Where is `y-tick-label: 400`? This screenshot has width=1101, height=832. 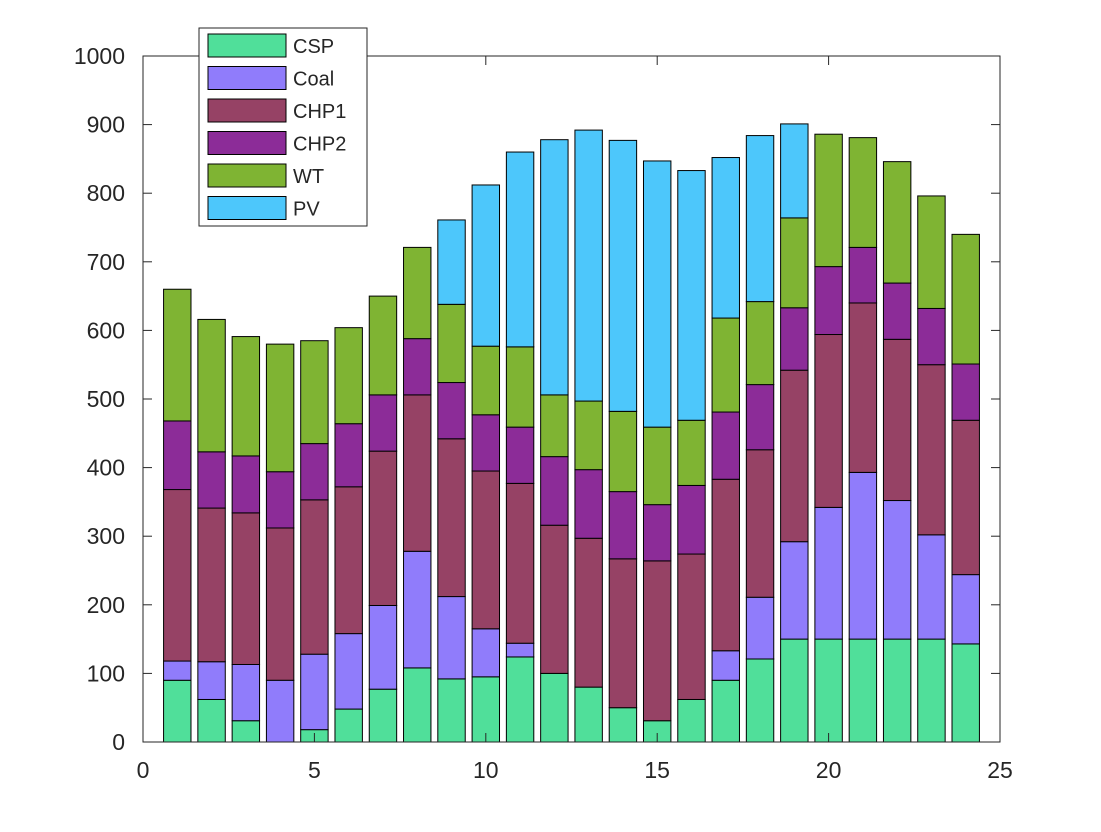
y-tick-label: 400 is located at coordinates (106, 468).